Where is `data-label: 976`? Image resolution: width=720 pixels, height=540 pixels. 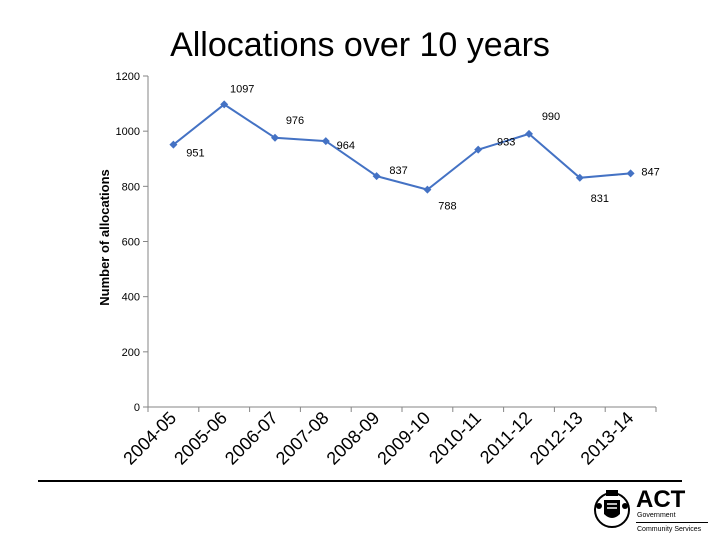
data-label: 976 is located at coordinates (295, 121).